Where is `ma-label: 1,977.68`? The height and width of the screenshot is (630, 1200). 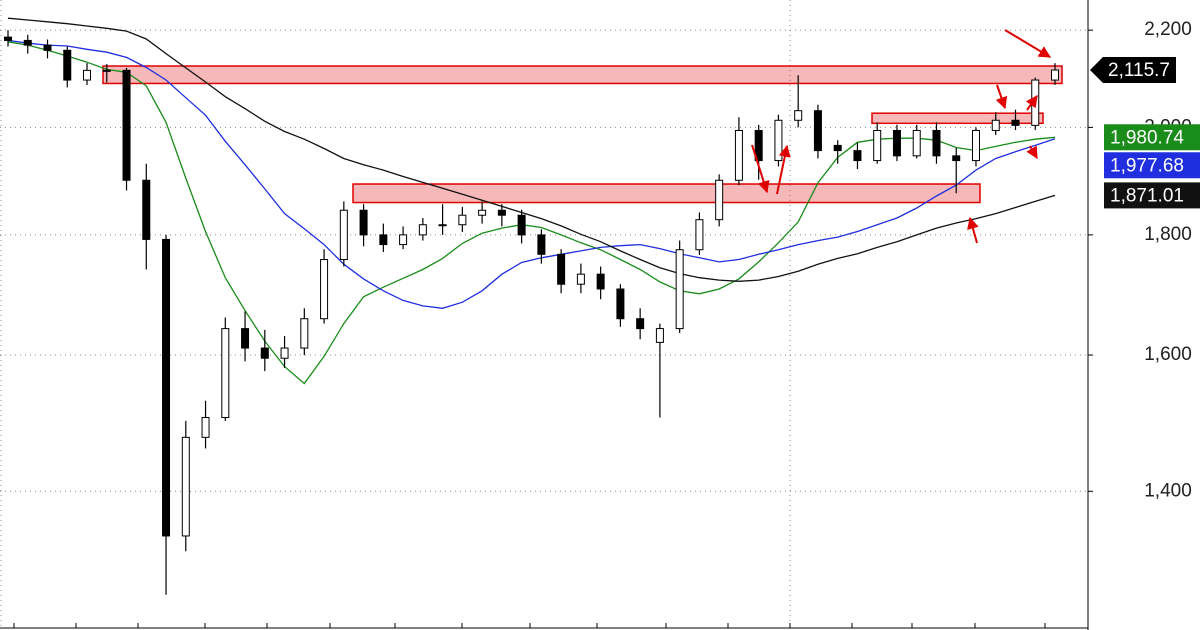 ma-label: 1,977.68 is located at coordinates (1147, 165).